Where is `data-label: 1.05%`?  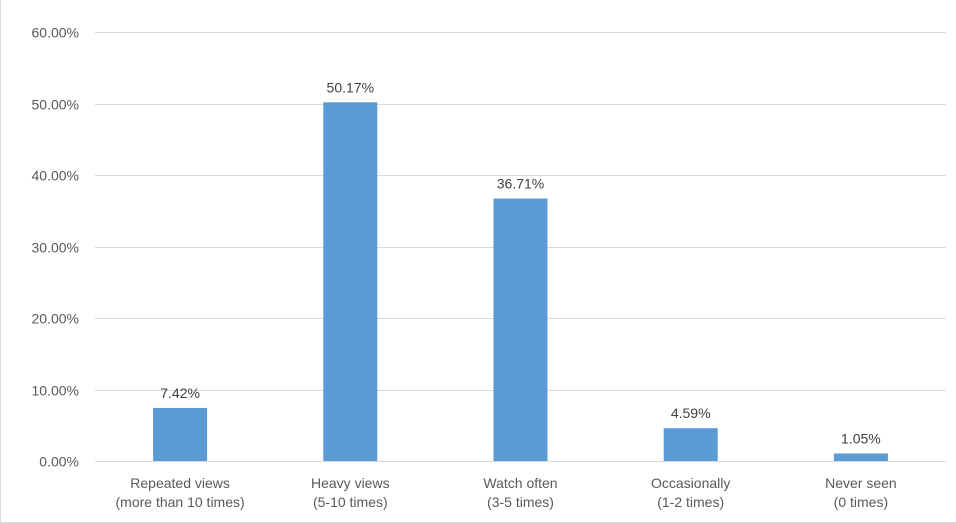 data-label: 1.05% is located at coordinates (861, 438).